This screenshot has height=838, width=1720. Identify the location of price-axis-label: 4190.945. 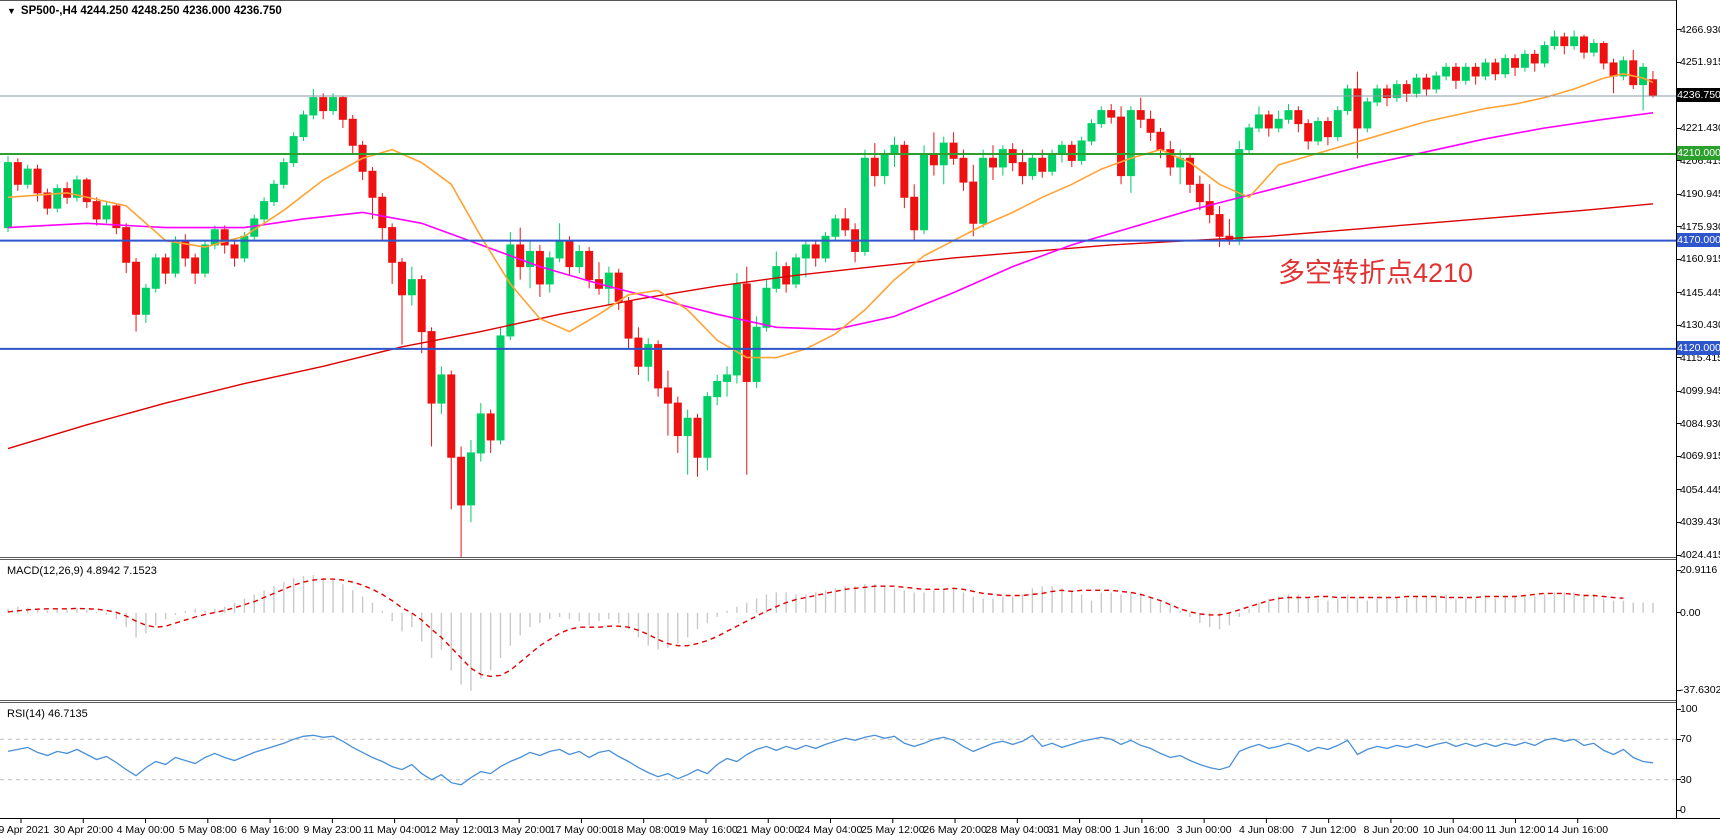
(1700, 194).